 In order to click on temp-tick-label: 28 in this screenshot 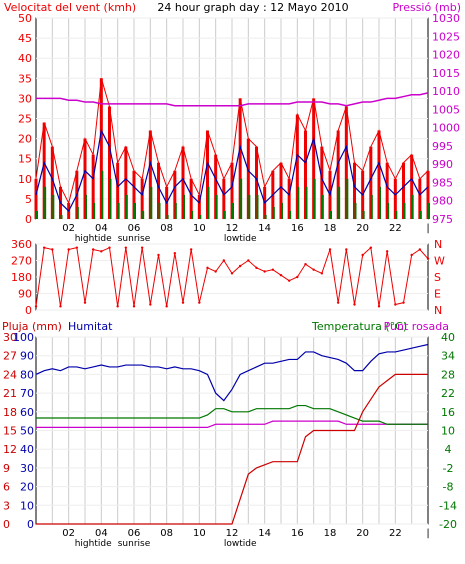, I will do `click(448, 374)`.